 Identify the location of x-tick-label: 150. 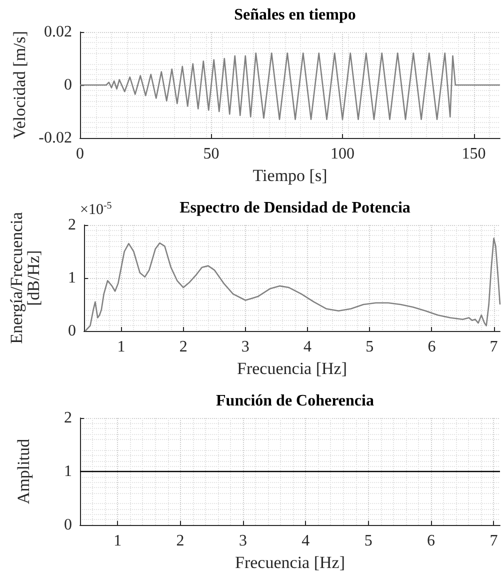
(474, 154).